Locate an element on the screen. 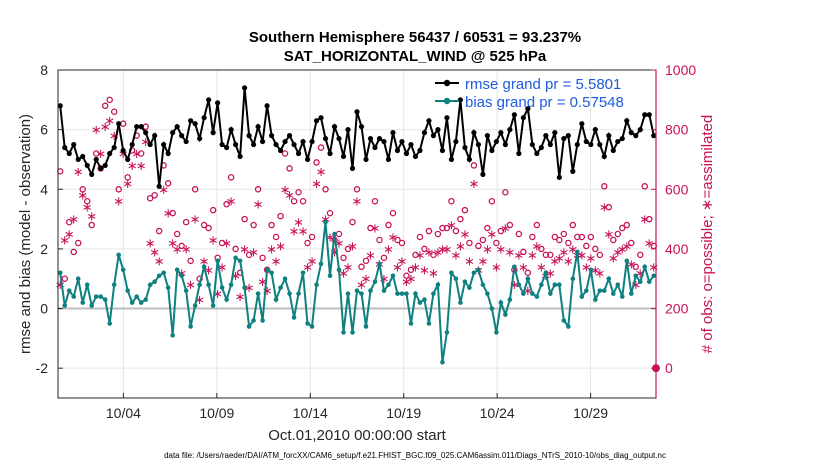 Image resolution: width=830 pixels, height=470 pixels. y-left-tick-label: -2 is located at coordinates (42, 368).